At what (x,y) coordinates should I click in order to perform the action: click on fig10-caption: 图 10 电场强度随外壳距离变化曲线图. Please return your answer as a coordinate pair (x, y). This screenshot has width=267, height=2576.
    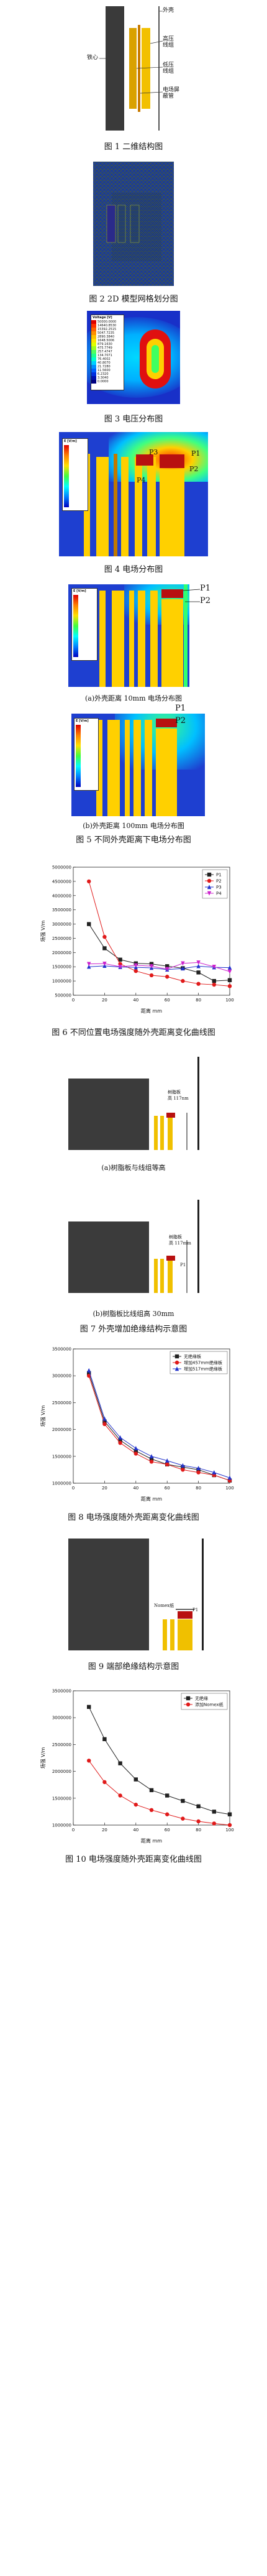
    Looking at the image, I should click on (133, 1859).